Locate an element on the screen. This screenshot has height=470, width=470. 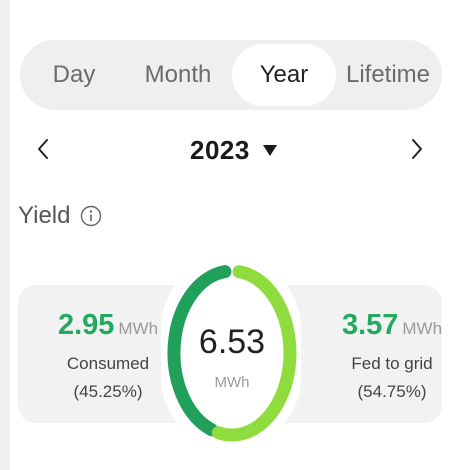
year-dropdown: 2023 is located at coordinates (234, 150).